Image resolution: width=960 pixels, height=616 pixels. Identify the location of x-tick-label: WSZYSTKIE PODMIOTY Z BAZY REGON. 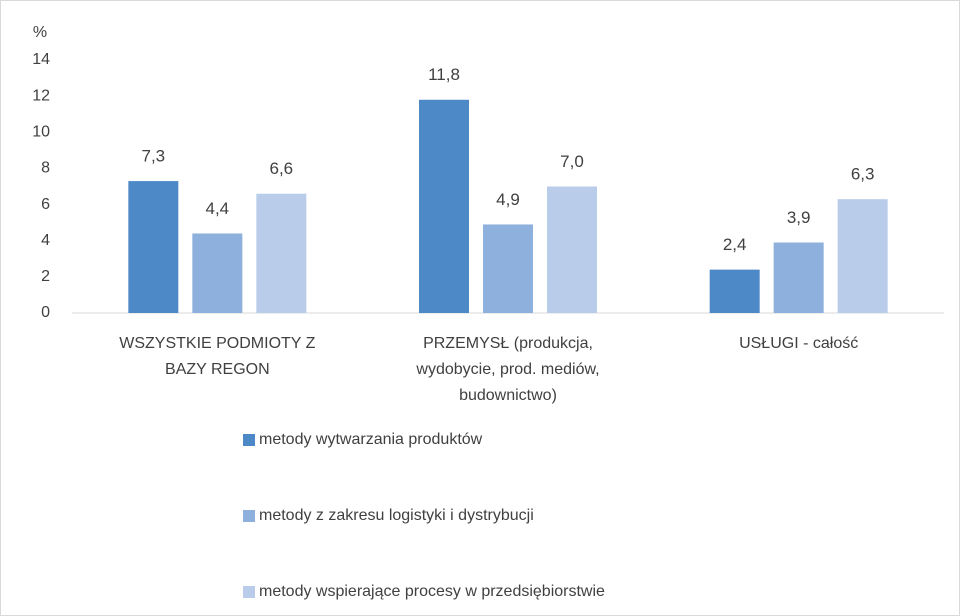
(217, 356).